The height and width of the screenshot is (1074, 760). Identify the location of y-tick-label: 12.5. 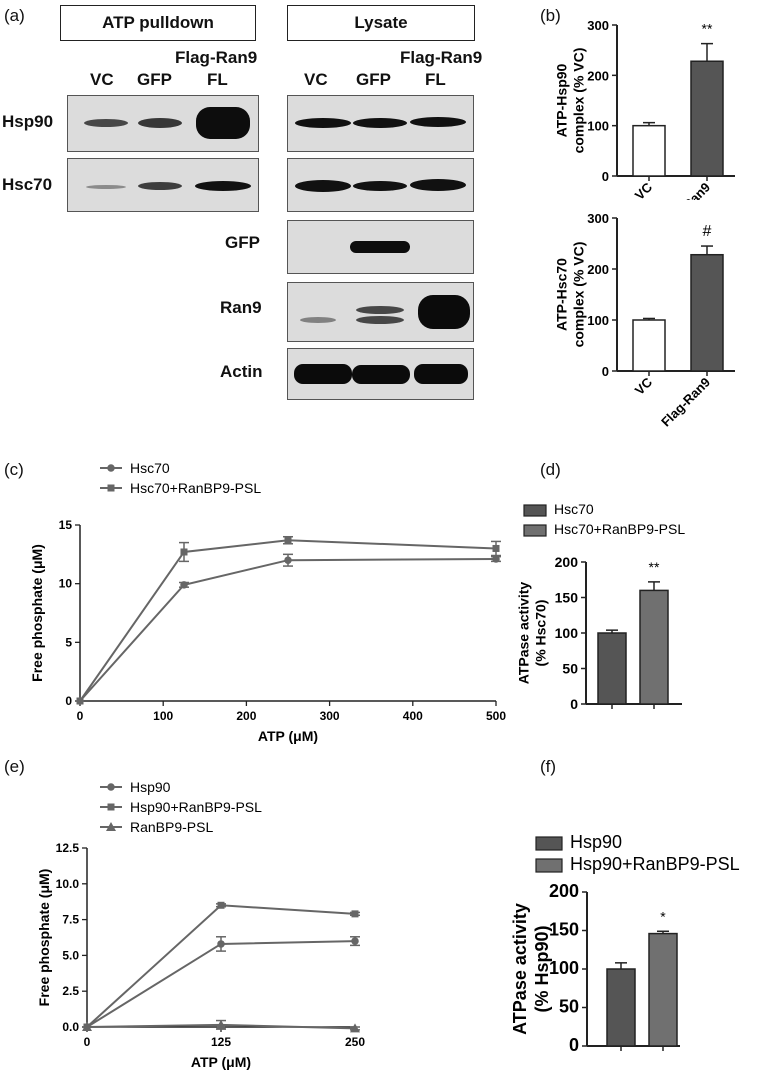
(68, 848).